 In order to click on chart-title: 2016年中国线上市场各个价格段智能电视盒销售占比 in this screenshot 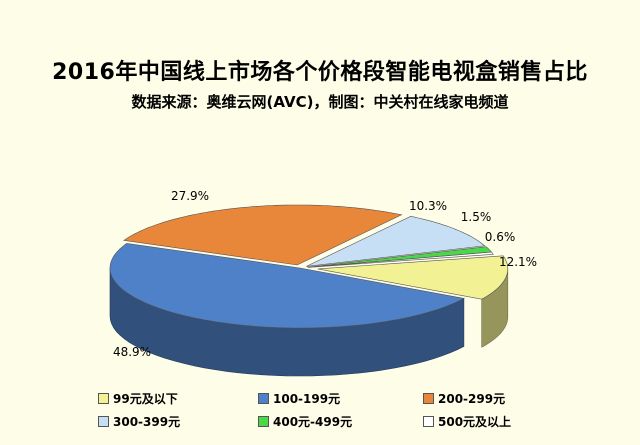, I will do `click(320, 72)`.